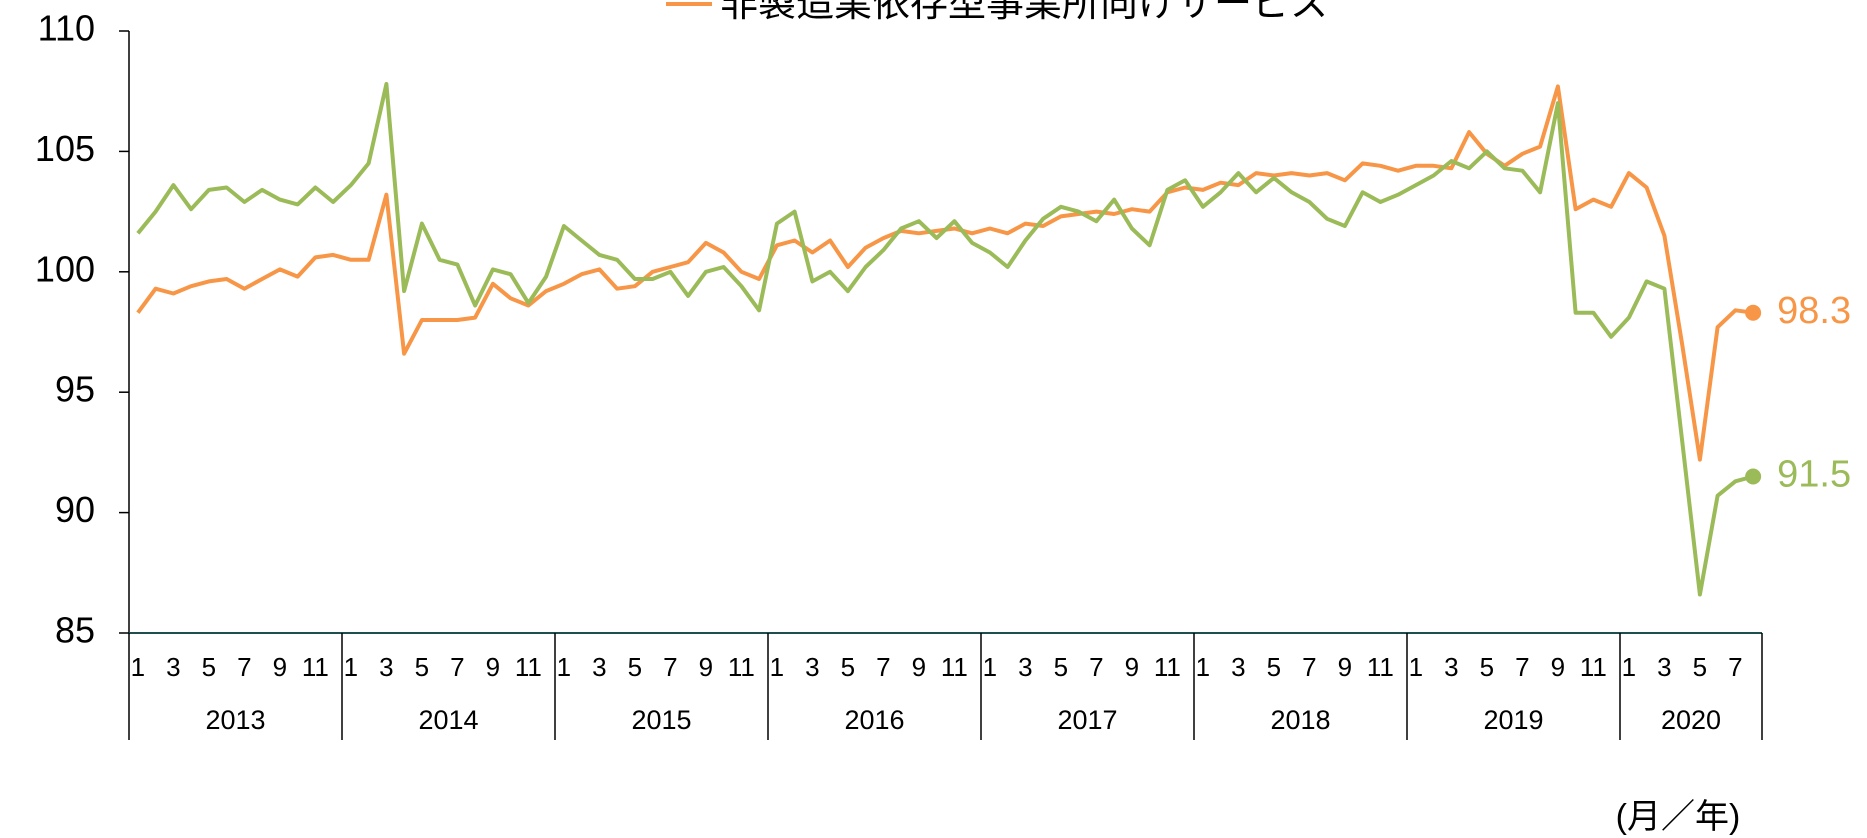 The height and width of the screenshot is (838, 1867). I want to click on y-tick-label: 110, so click(66, 28).